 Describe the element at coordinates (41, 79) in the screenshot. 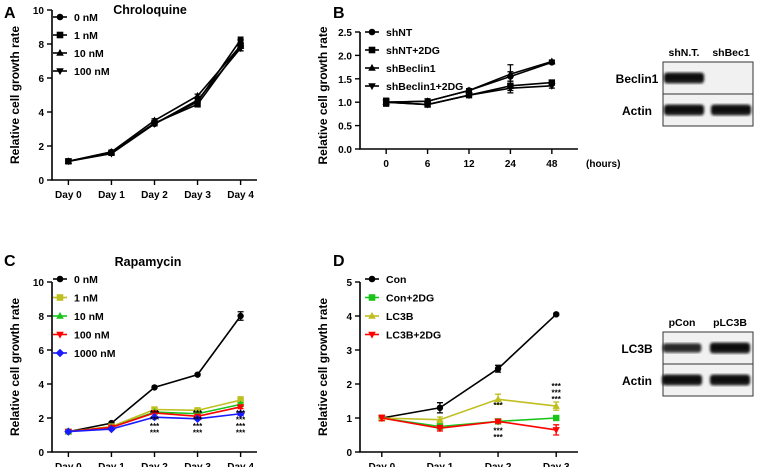

I see `y-tick-label-a: 6` at that location.